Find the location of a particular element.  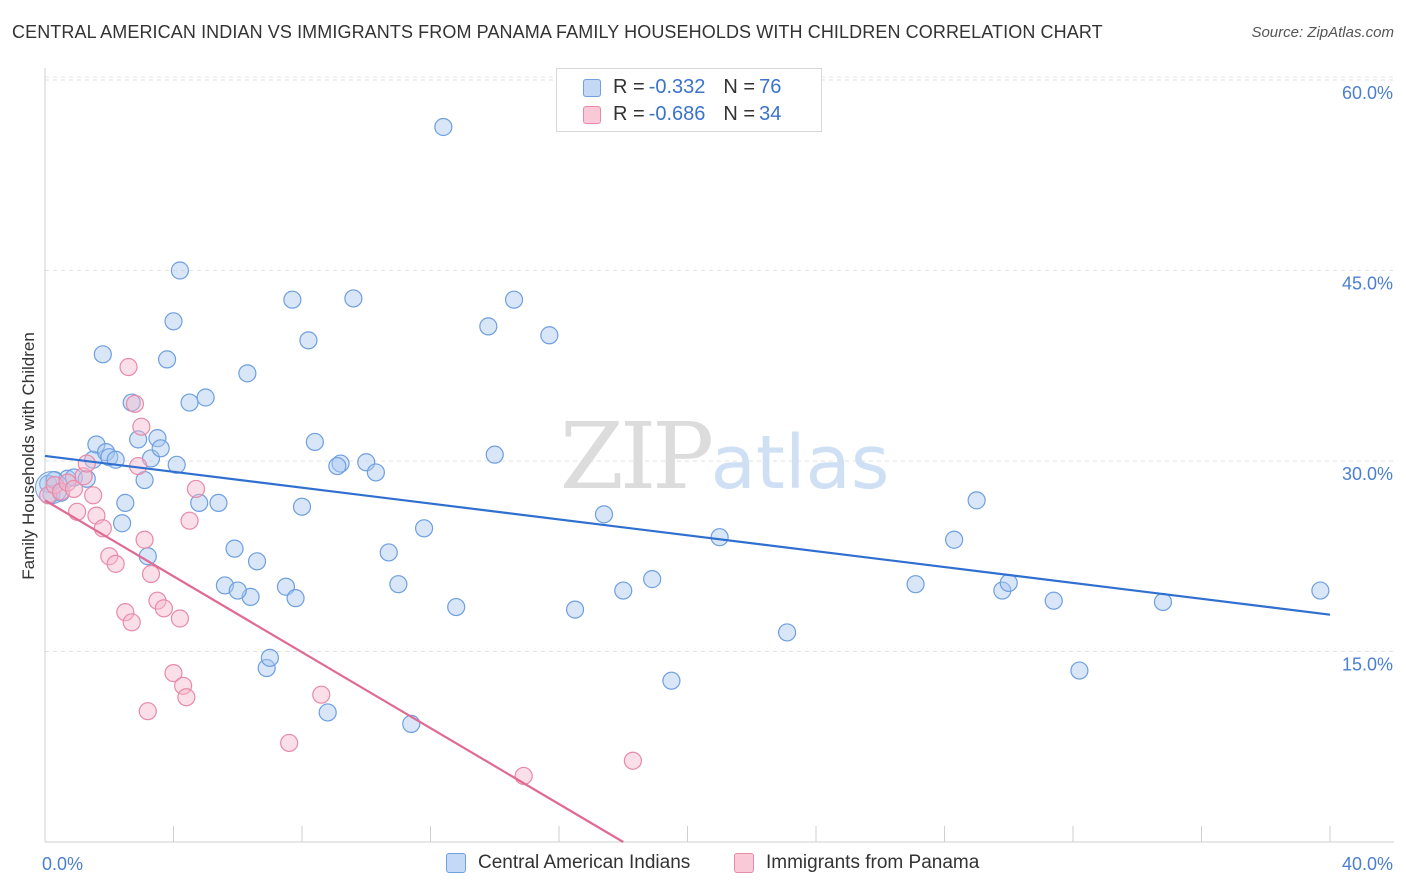

y-axis-title: Family Households with Children is located at coordinates (28, 456).